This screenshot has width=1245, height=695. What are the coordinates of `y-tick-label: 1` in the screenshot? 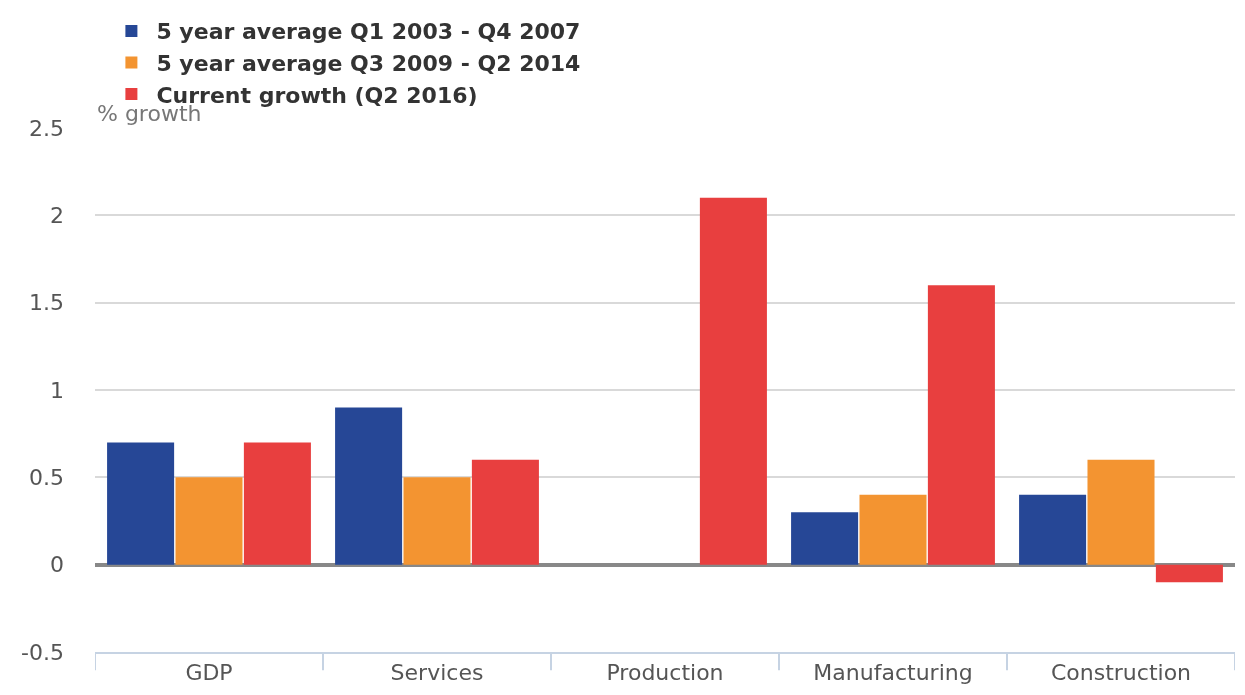 It's located at (57, 390).